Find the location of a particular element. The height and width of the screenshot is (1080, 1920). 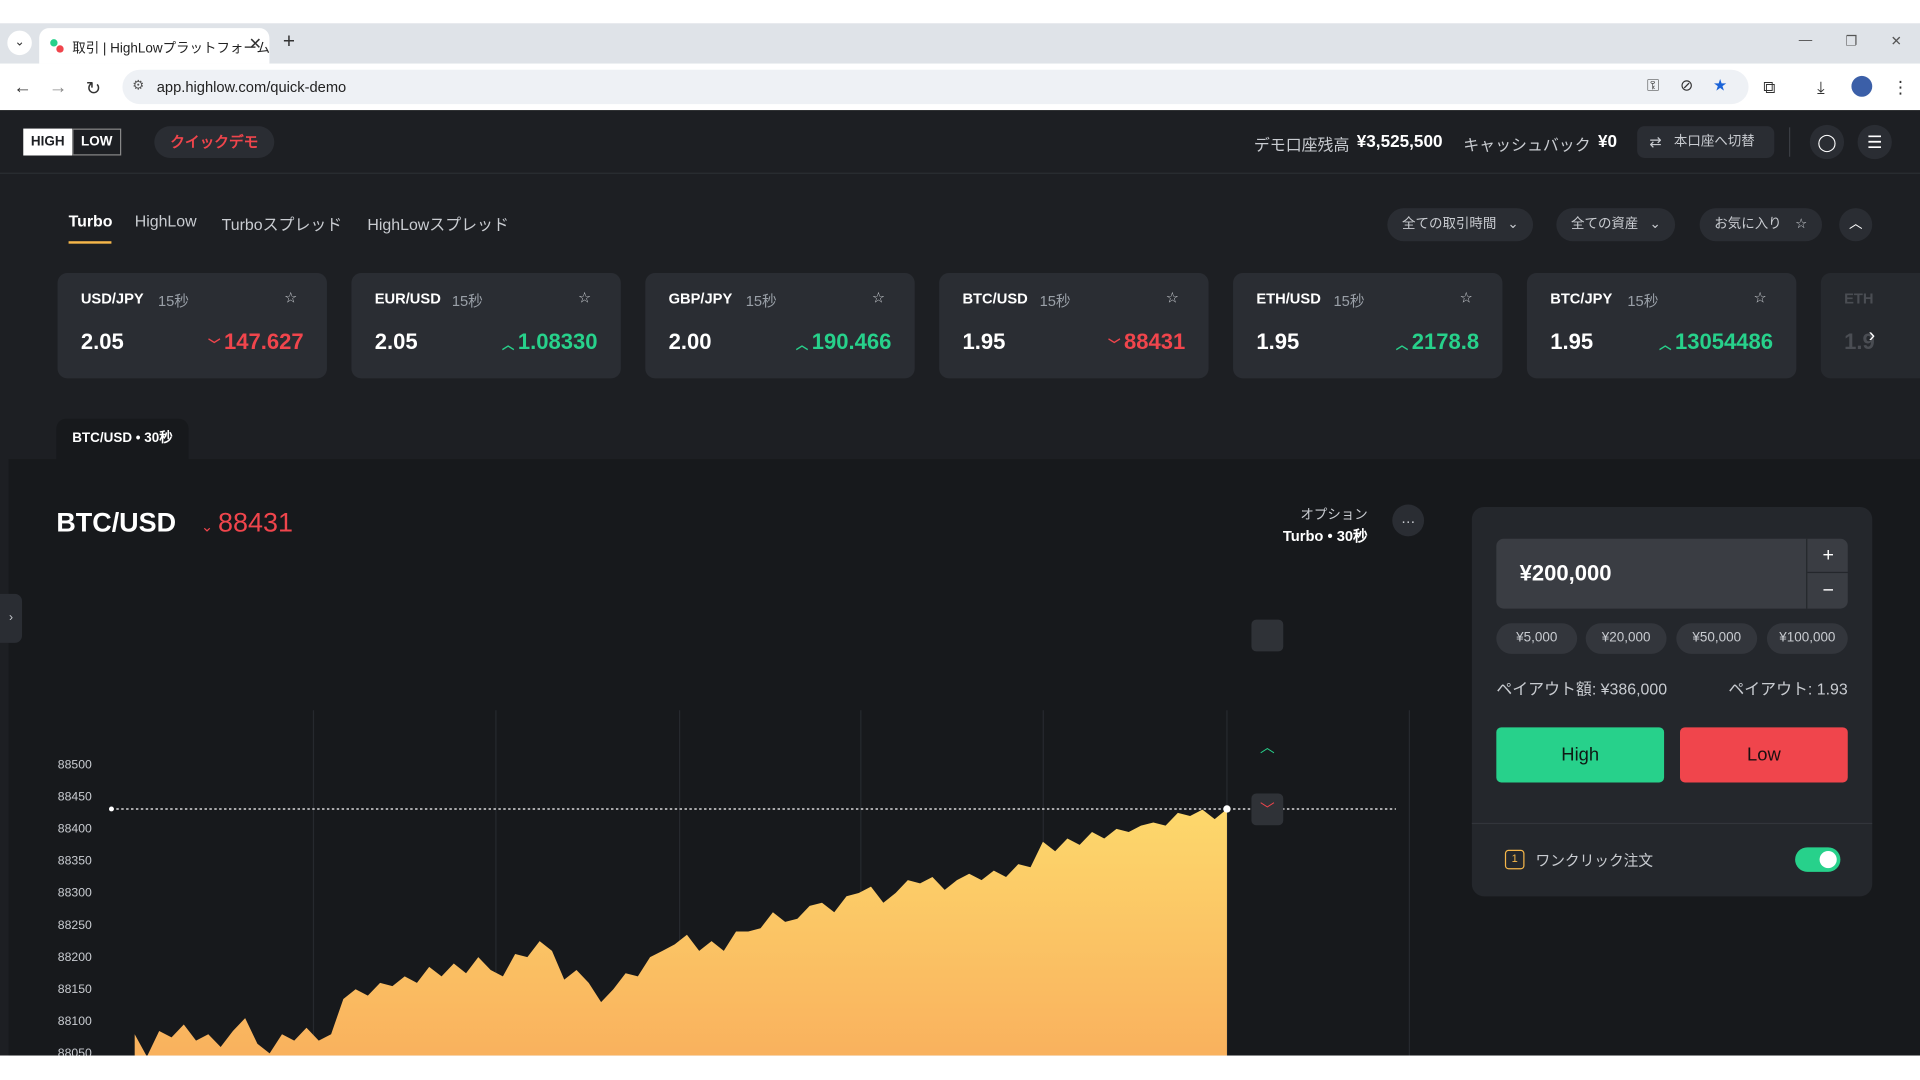

y-tick-label: 88500 is located at coordinates (75, 764).